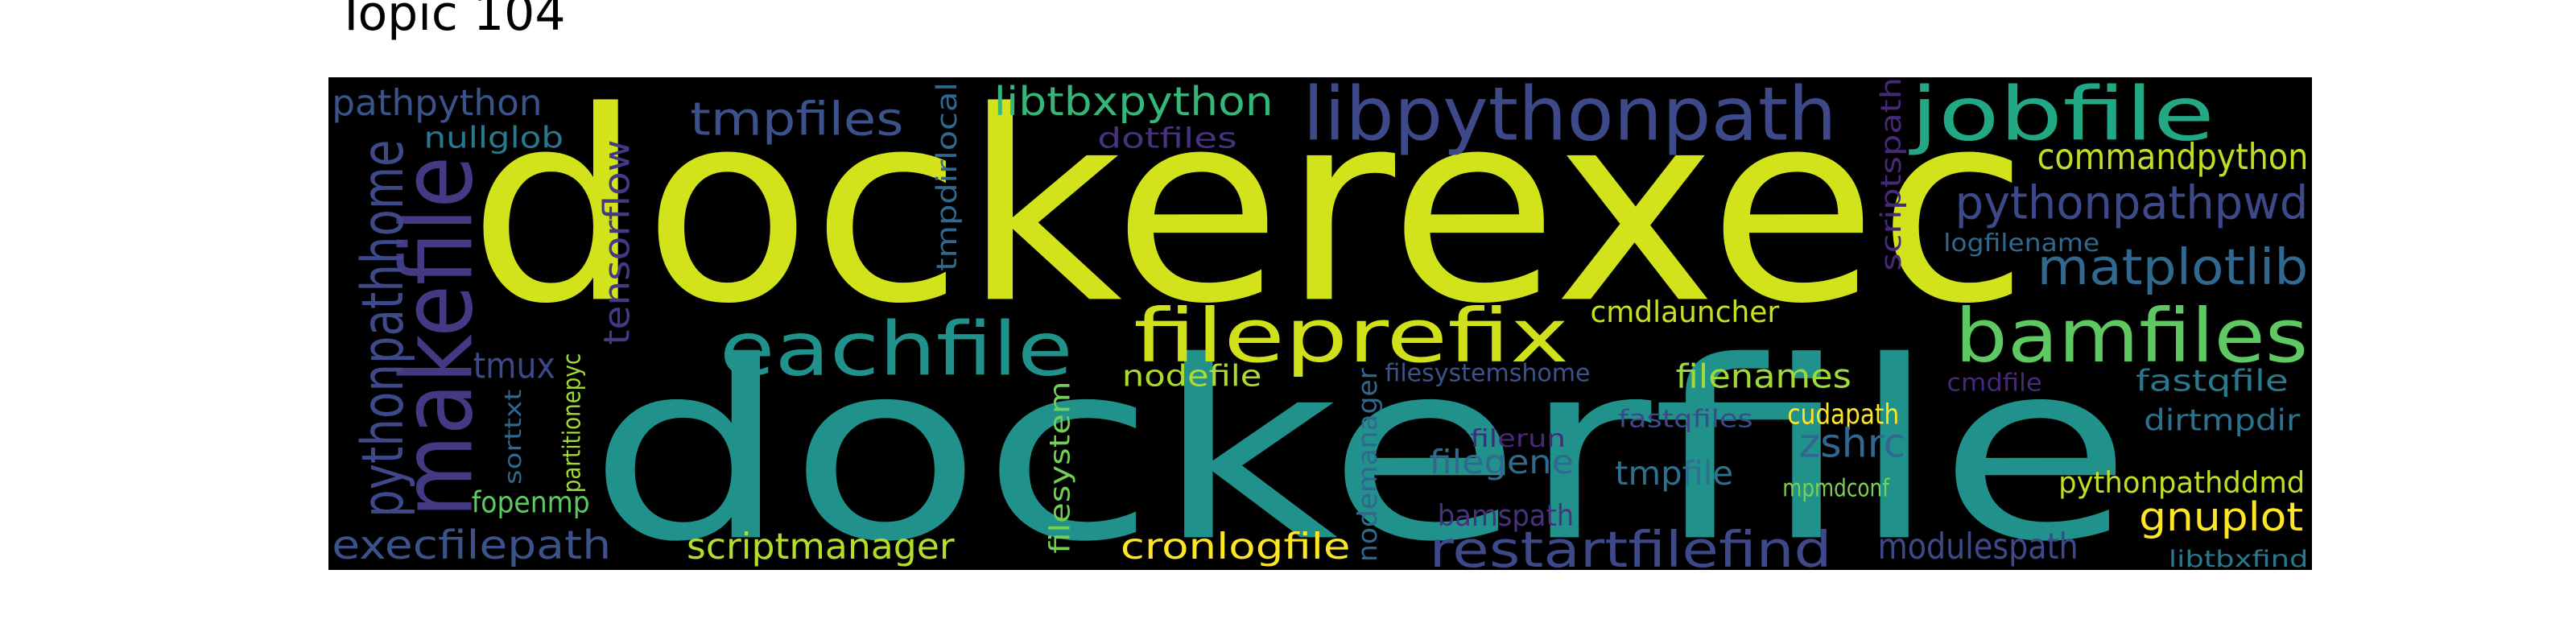  Describe the element at coordinates (1843, 415) in the screenshot. I see `word: cudapath` at that location.